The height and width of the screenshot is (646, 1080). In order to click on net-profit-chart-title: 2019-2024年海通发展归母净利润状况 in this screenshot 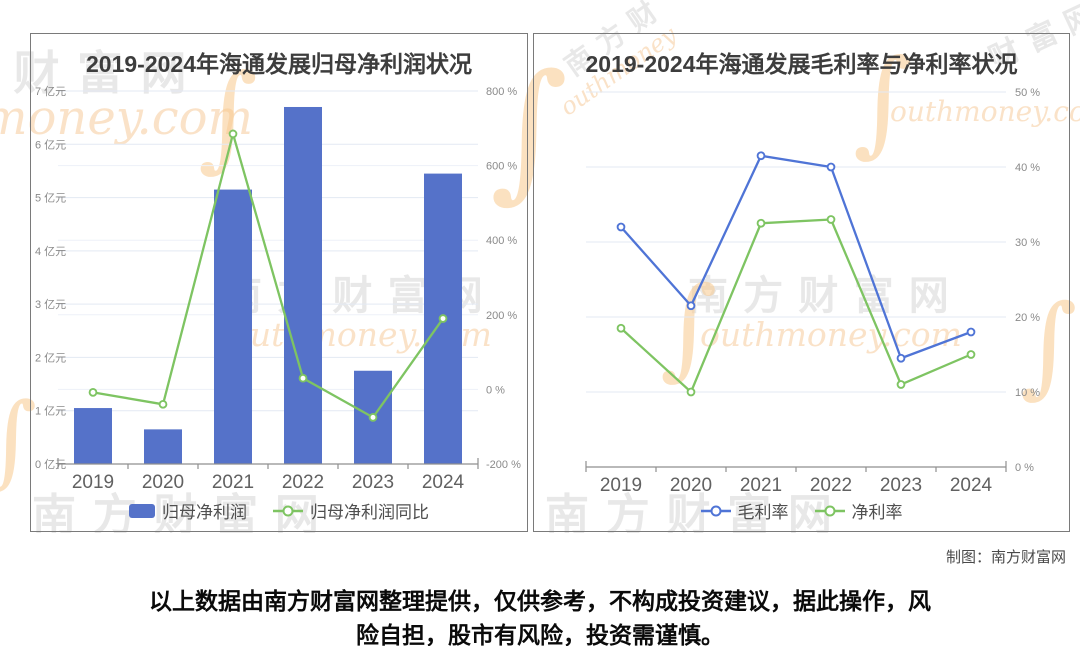, I will do `click(279, 64)`.